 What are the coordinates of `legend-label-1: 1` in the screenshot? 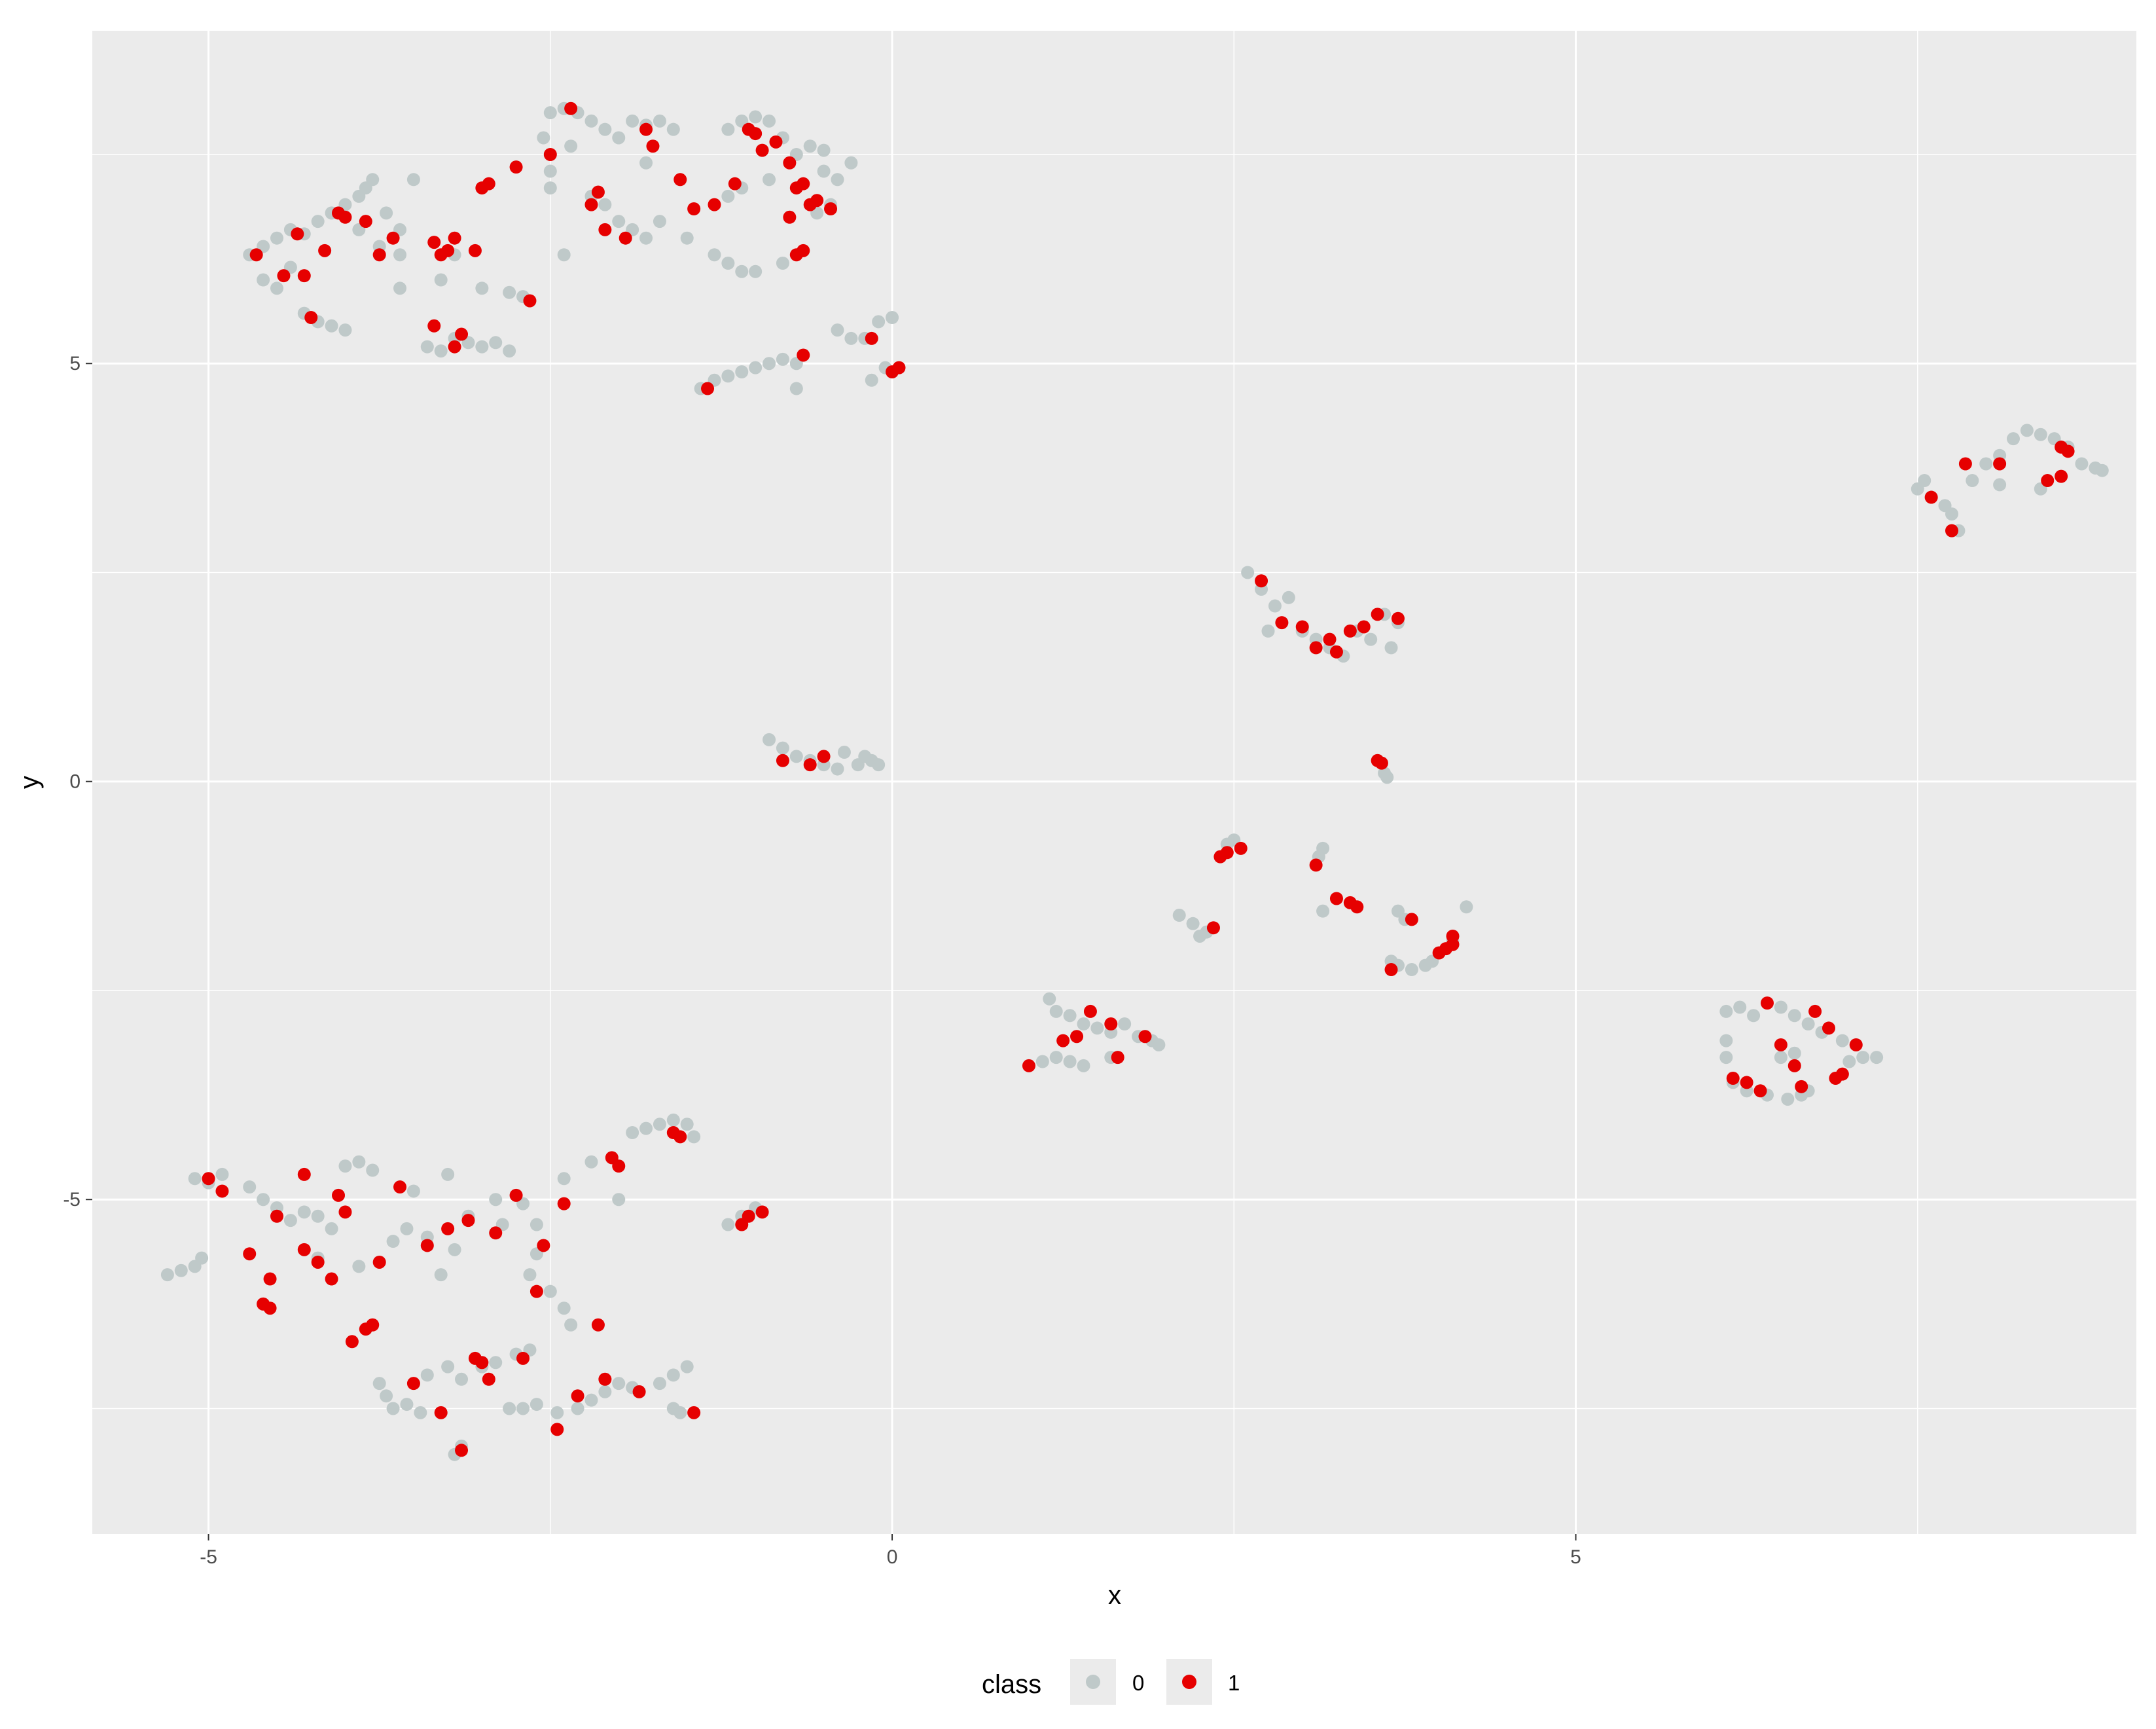 It's located at (1234, 1683).